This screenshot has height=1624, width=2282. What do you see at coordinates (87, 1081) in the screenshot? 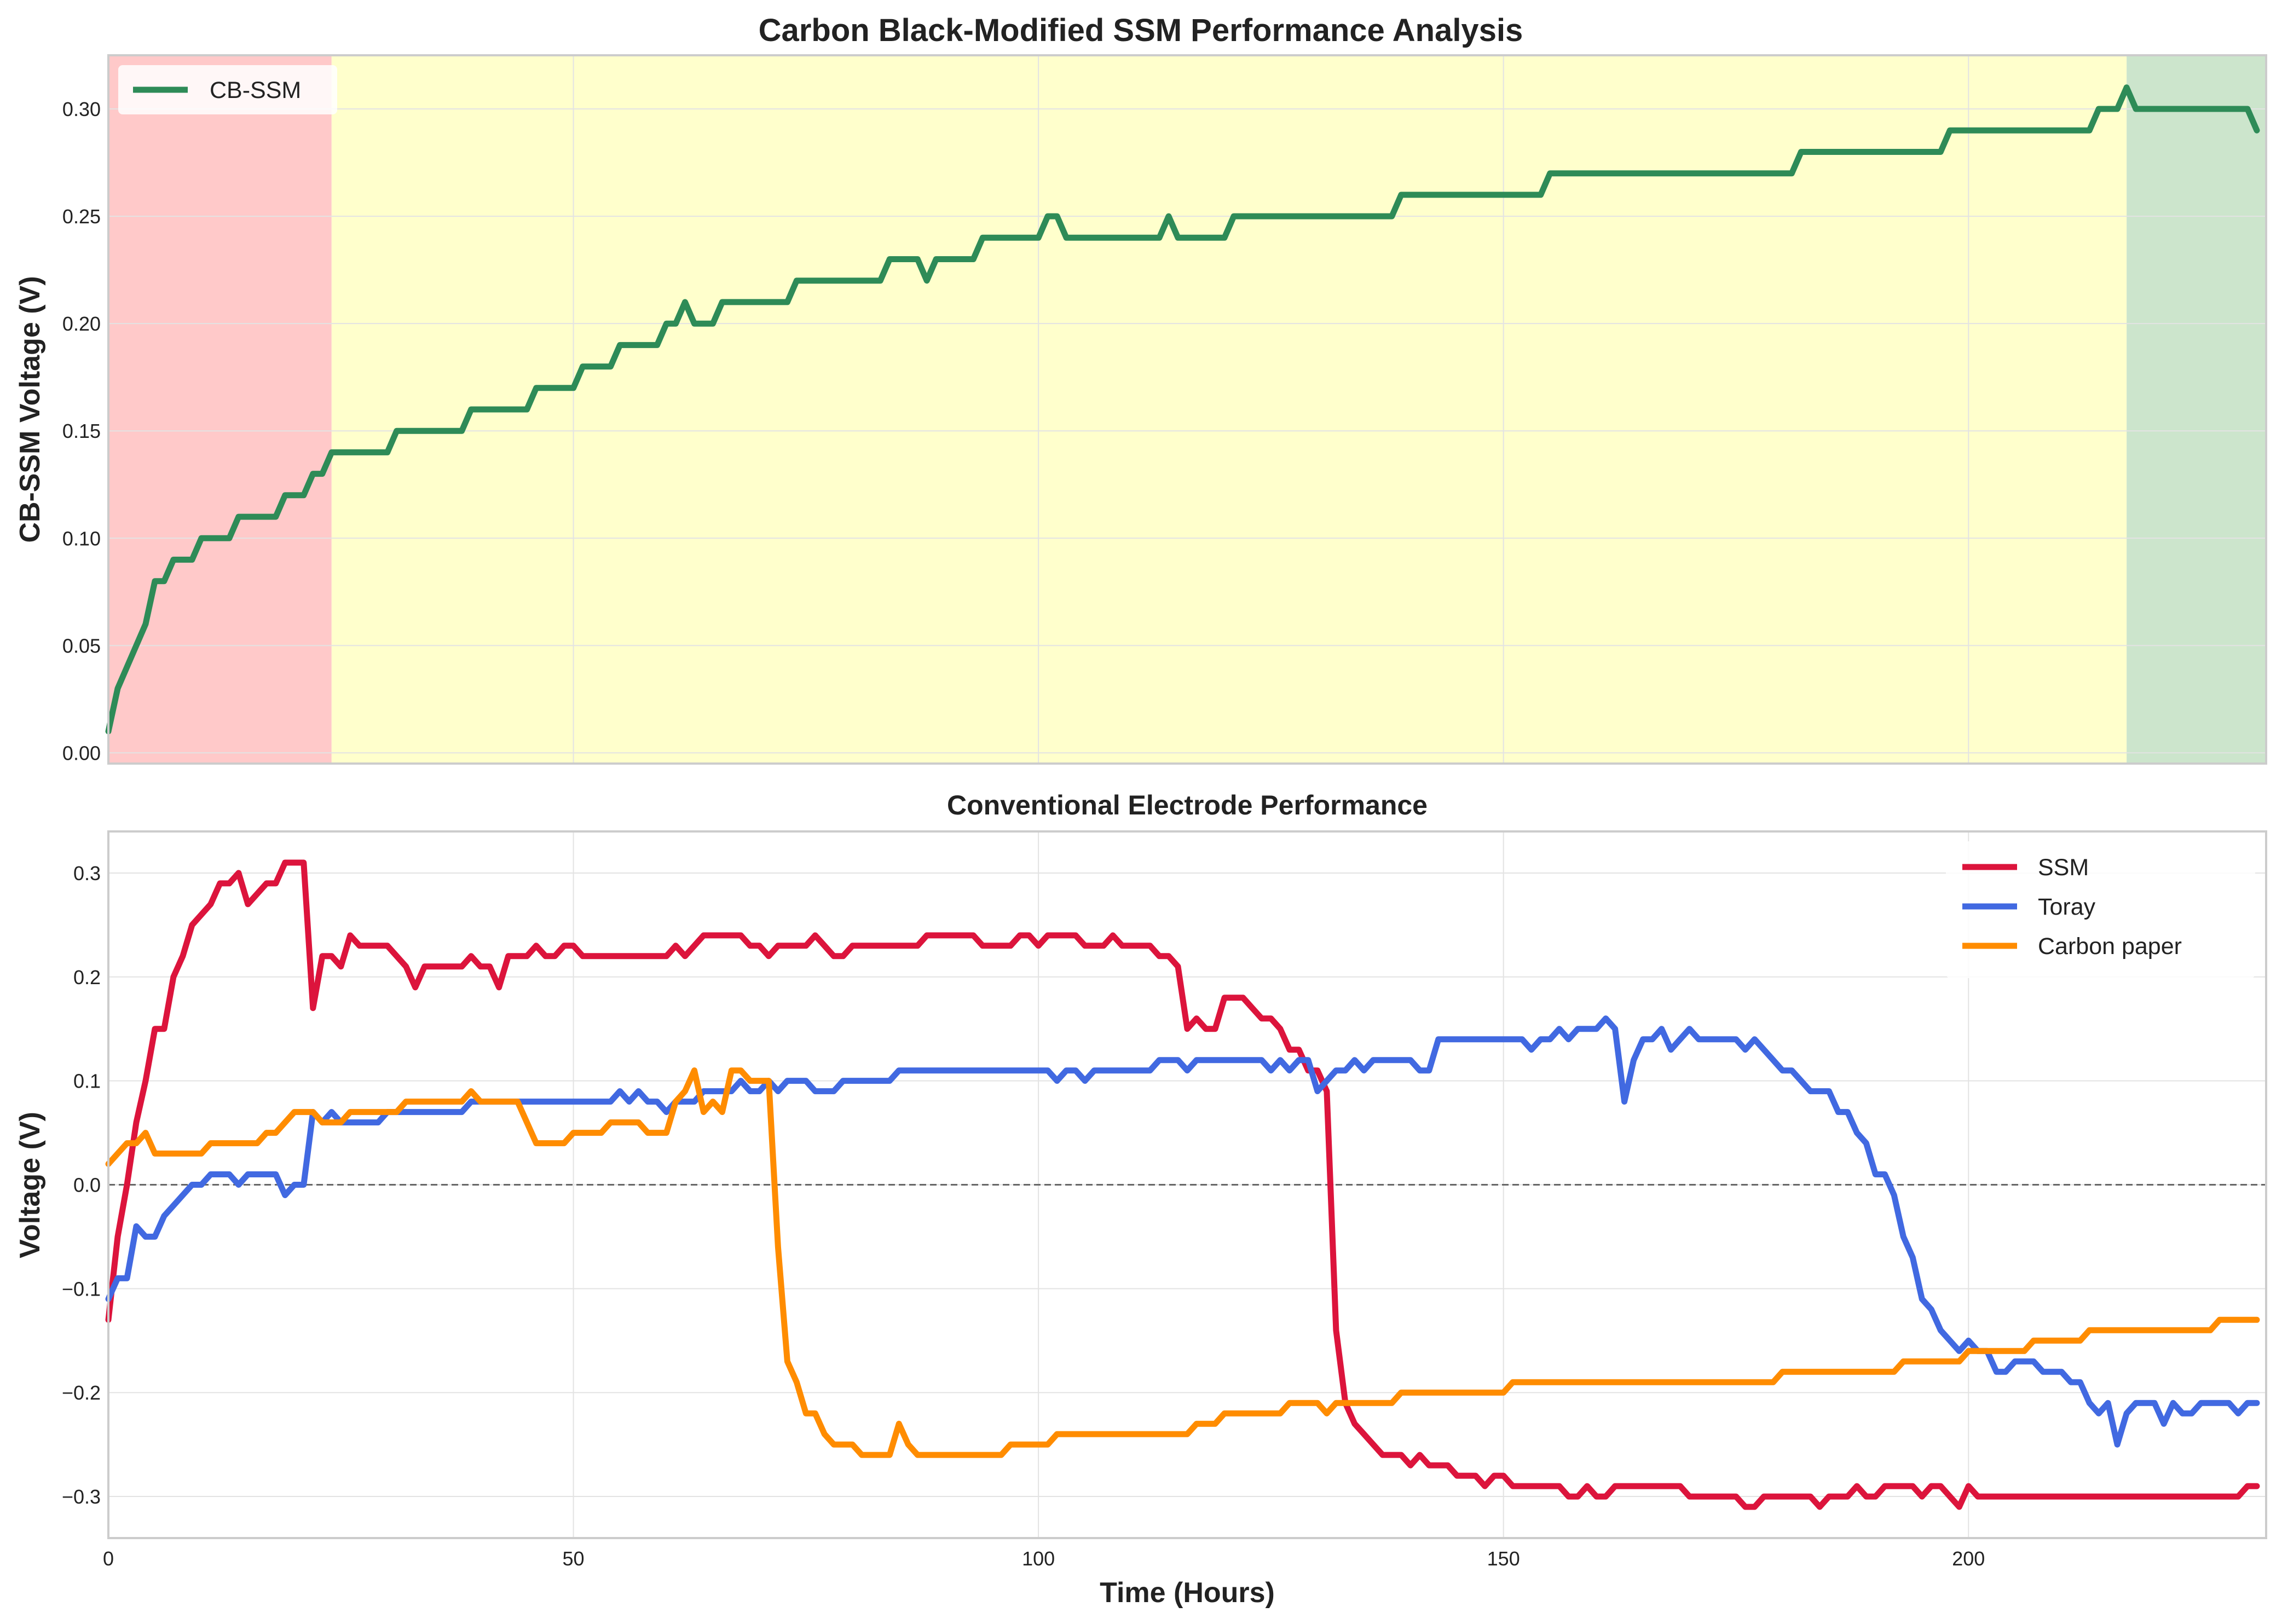
I see `bottom-y-tick-label: 0.1` at bounding box center [87, 1081].